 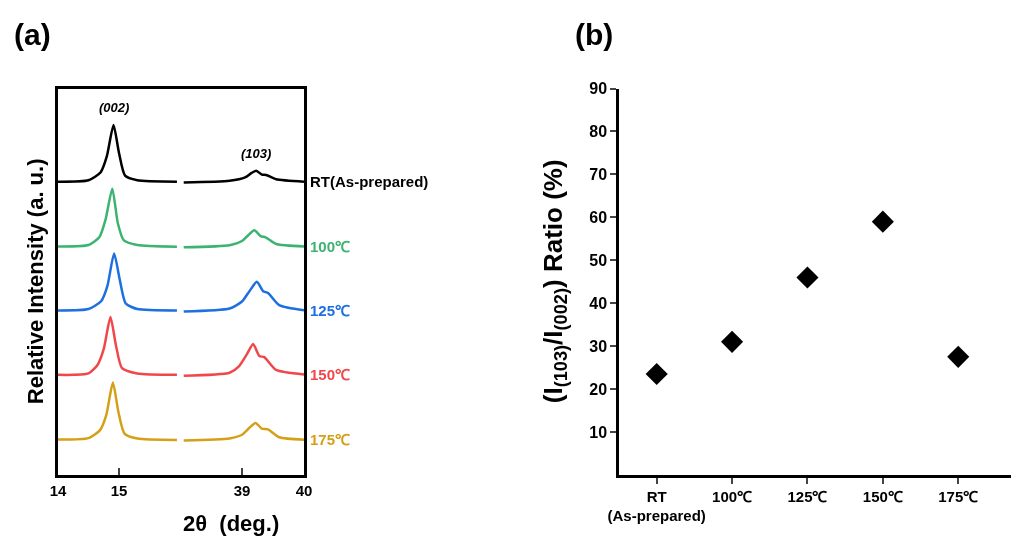 I want to click on y-tick-label: 20, so click(x=598, y=389).